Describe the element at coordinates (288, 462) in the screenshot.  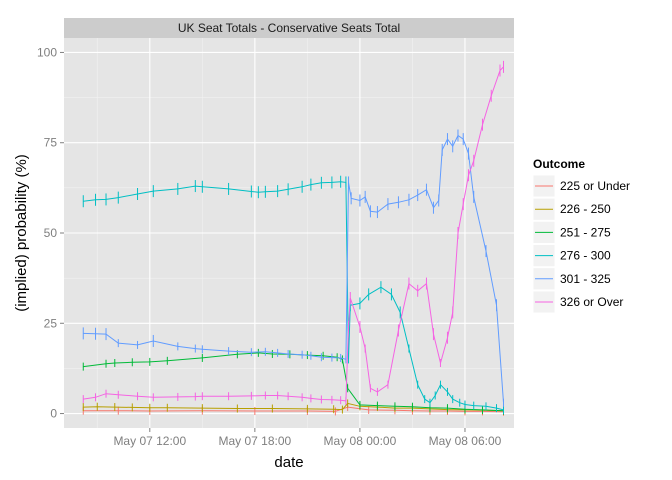
I see `x-axis-label: date` at that location.